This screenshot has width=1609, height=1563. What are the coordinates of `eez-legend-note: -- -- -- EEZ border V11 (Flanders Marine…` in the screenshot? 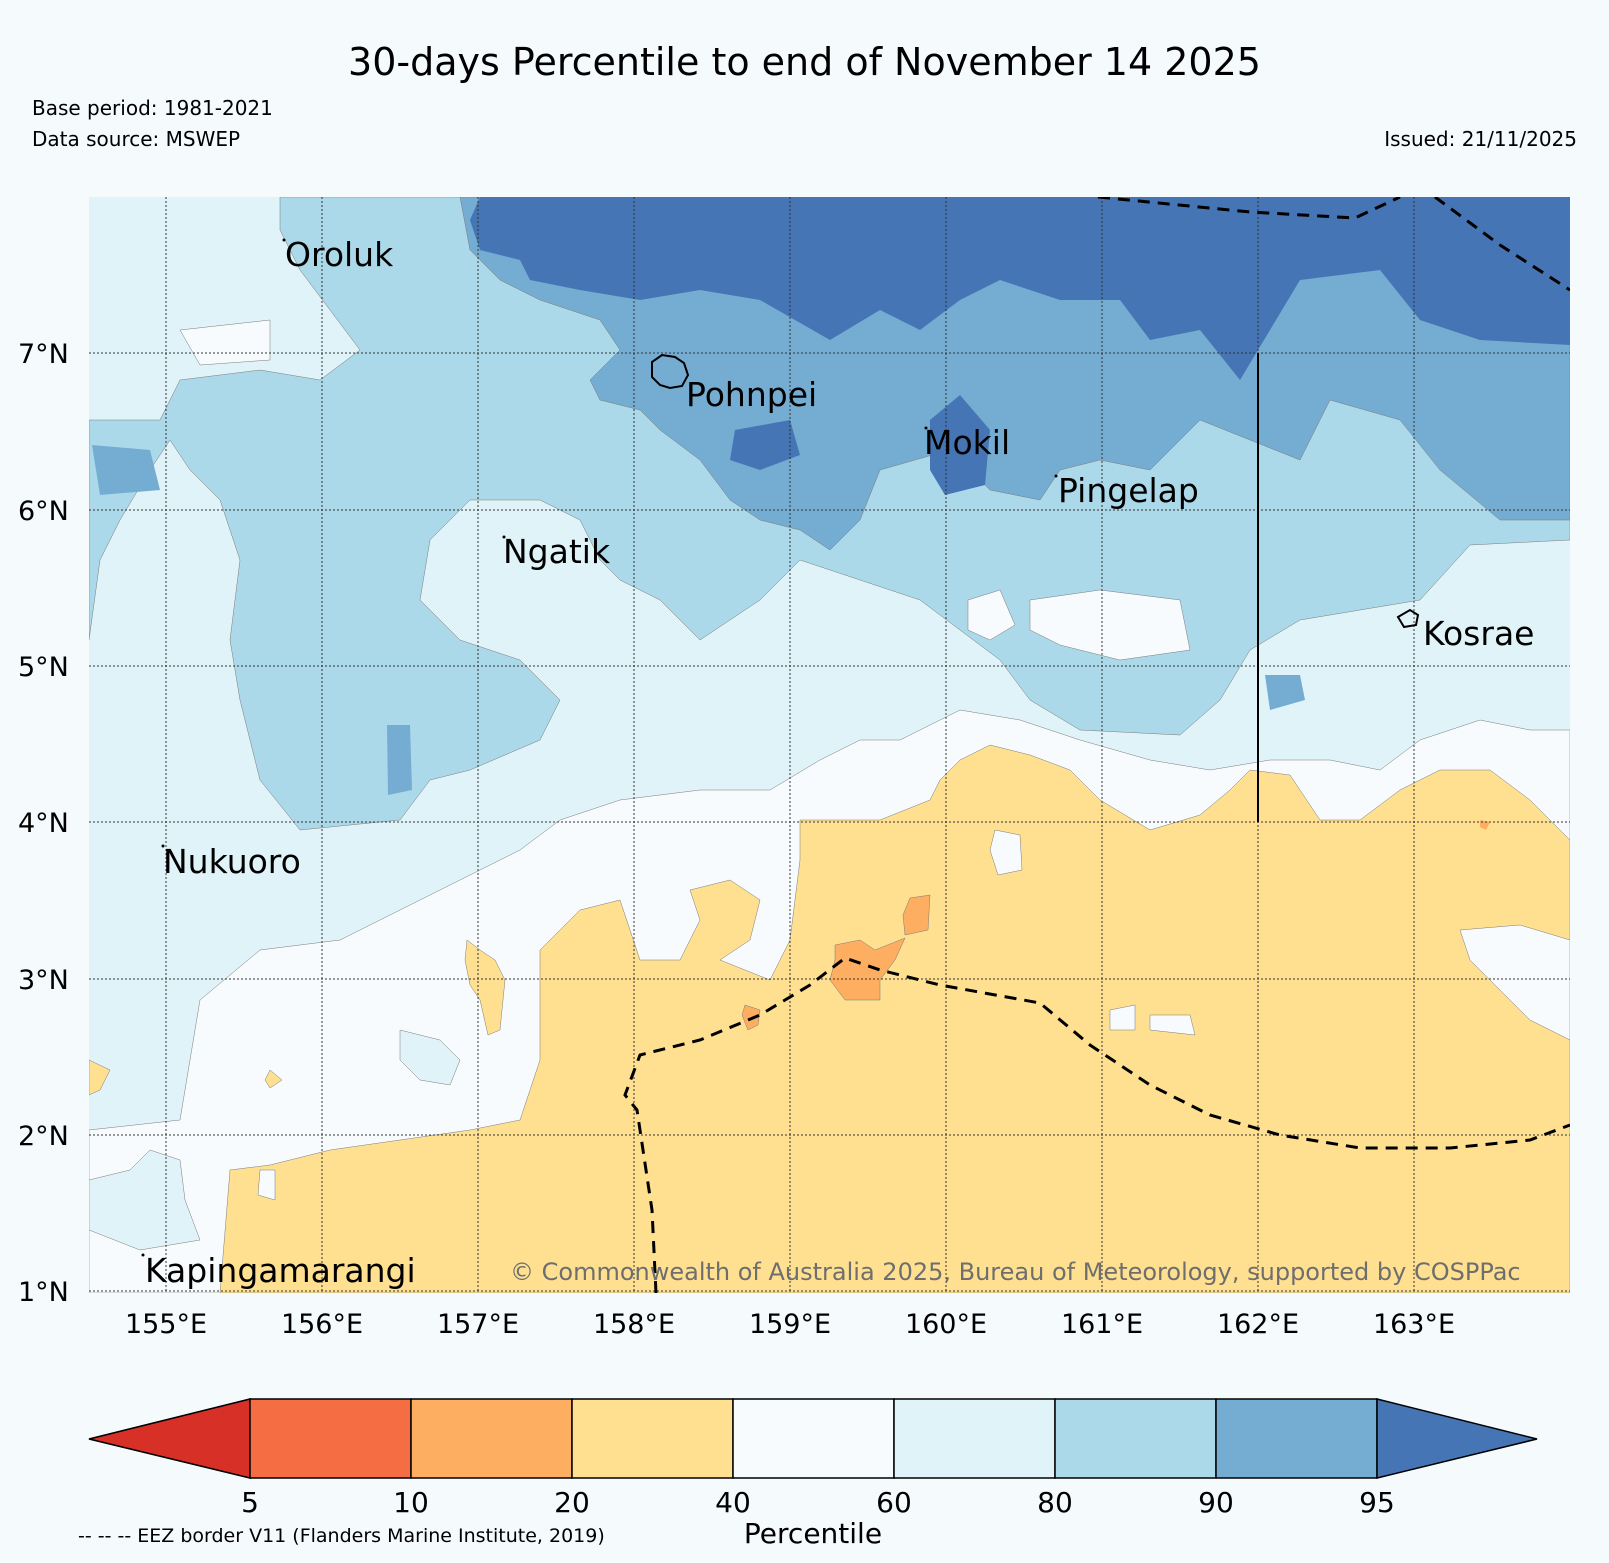 It's located at (341, 1536).